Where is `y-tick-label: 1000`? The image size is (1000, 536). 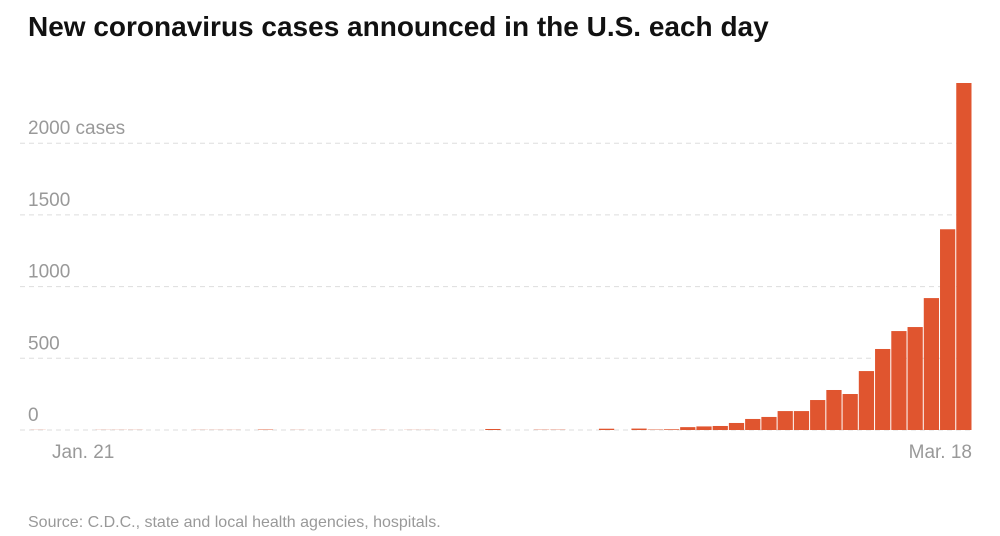
y-tick-label: 1000 is located at coordinates (49, 272).